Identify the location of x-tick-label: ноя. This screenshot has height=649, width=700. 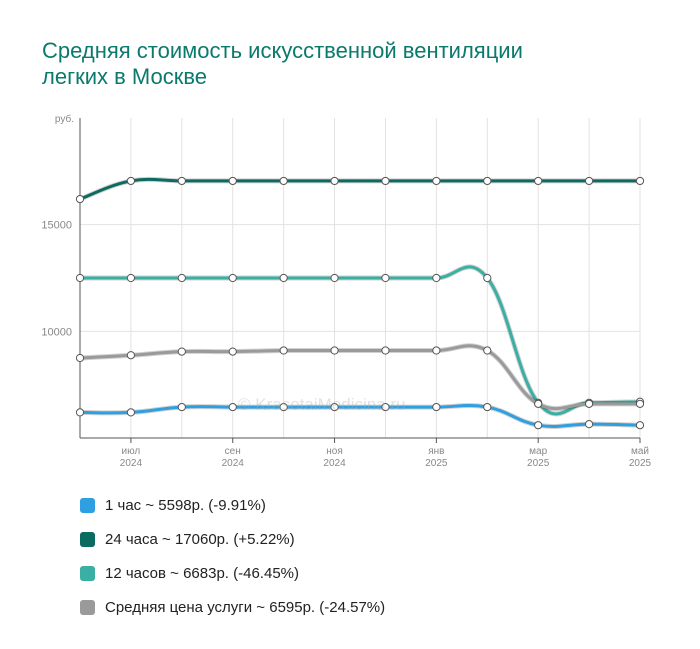
(334, 451).